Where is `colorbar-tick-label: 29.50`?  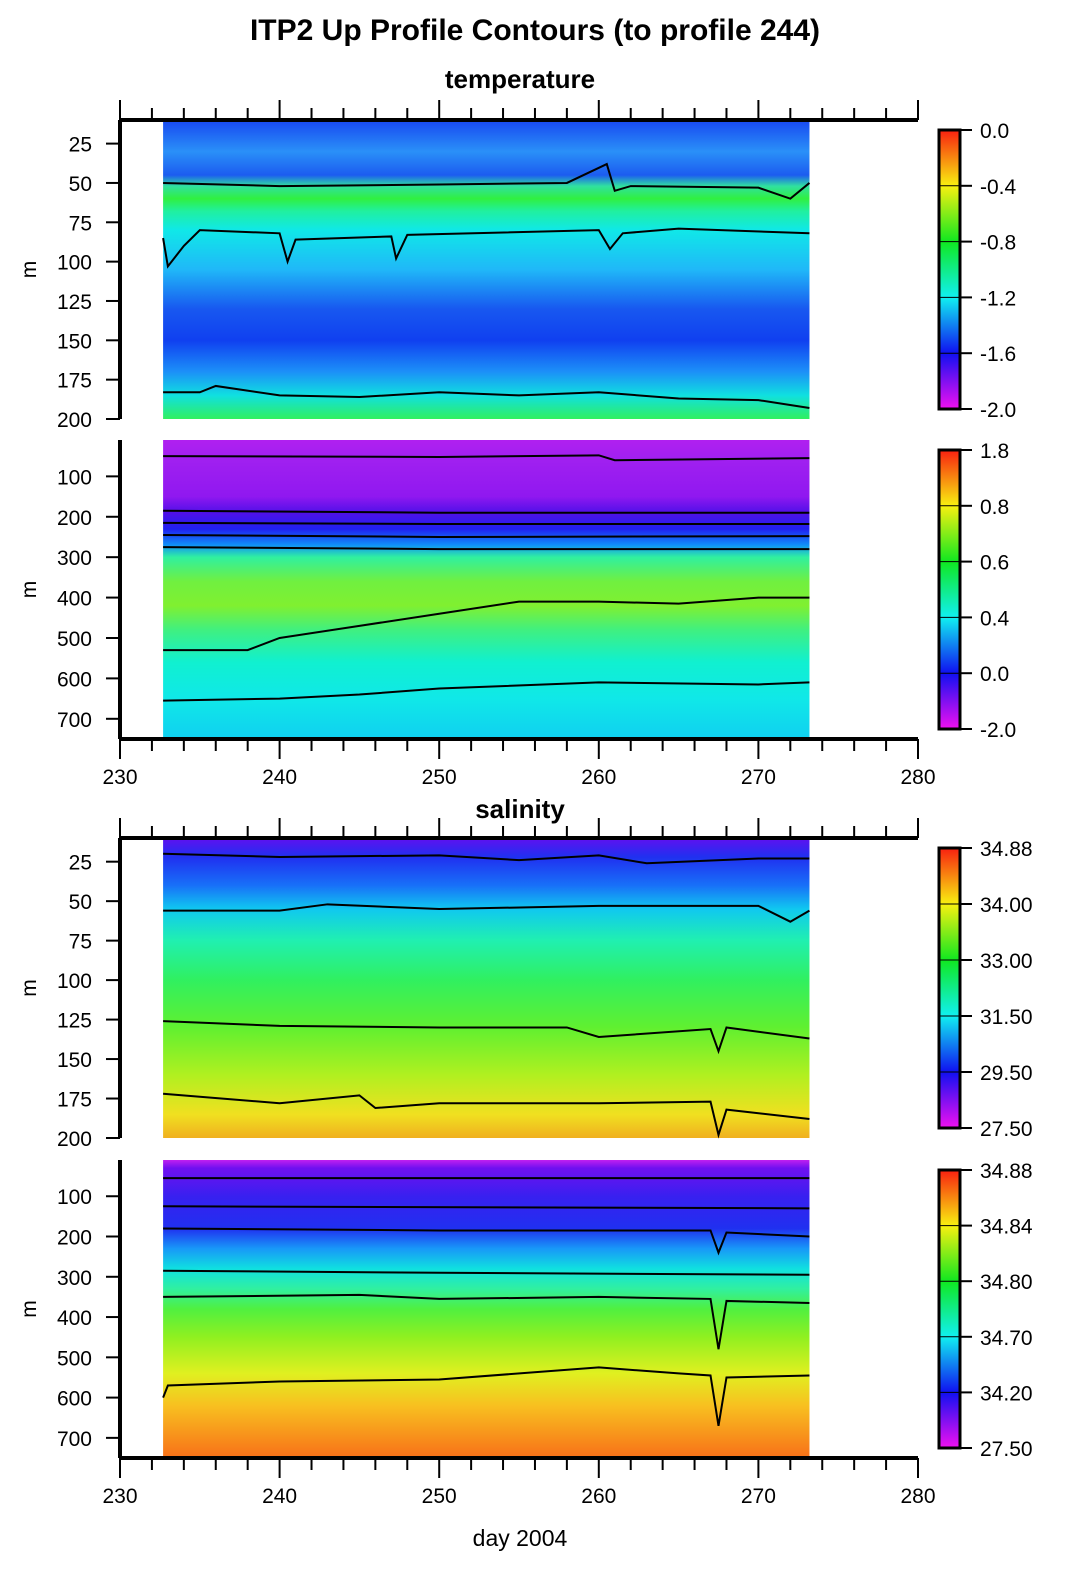
colorbar-tick-label: 29.50 is located at coordinates (1006, 1073).